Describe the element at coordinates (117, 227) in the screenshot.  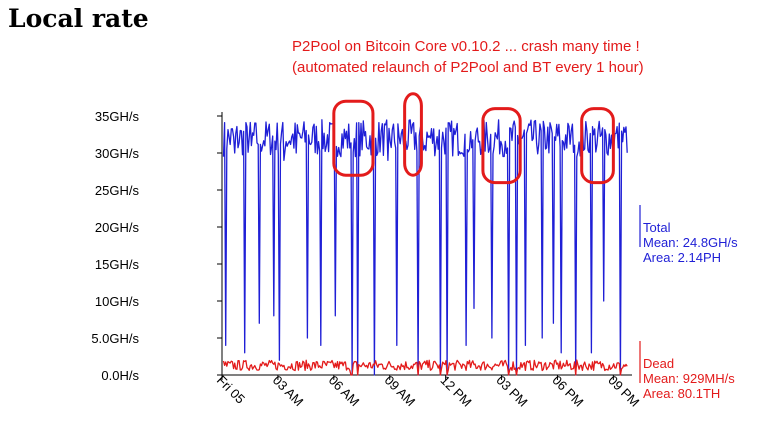
I see `y-tick-label: 20GH/s` at that location.